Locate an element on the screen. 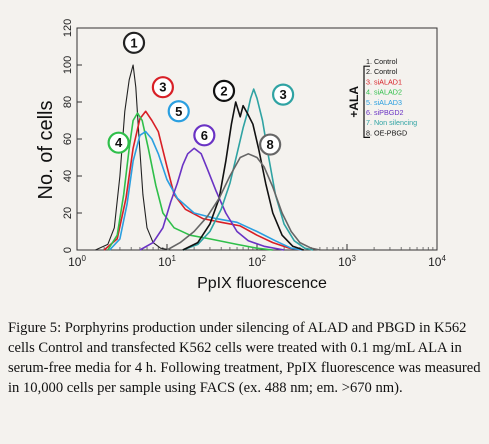  callout-label: 5 is located at coordinates (178, 111).